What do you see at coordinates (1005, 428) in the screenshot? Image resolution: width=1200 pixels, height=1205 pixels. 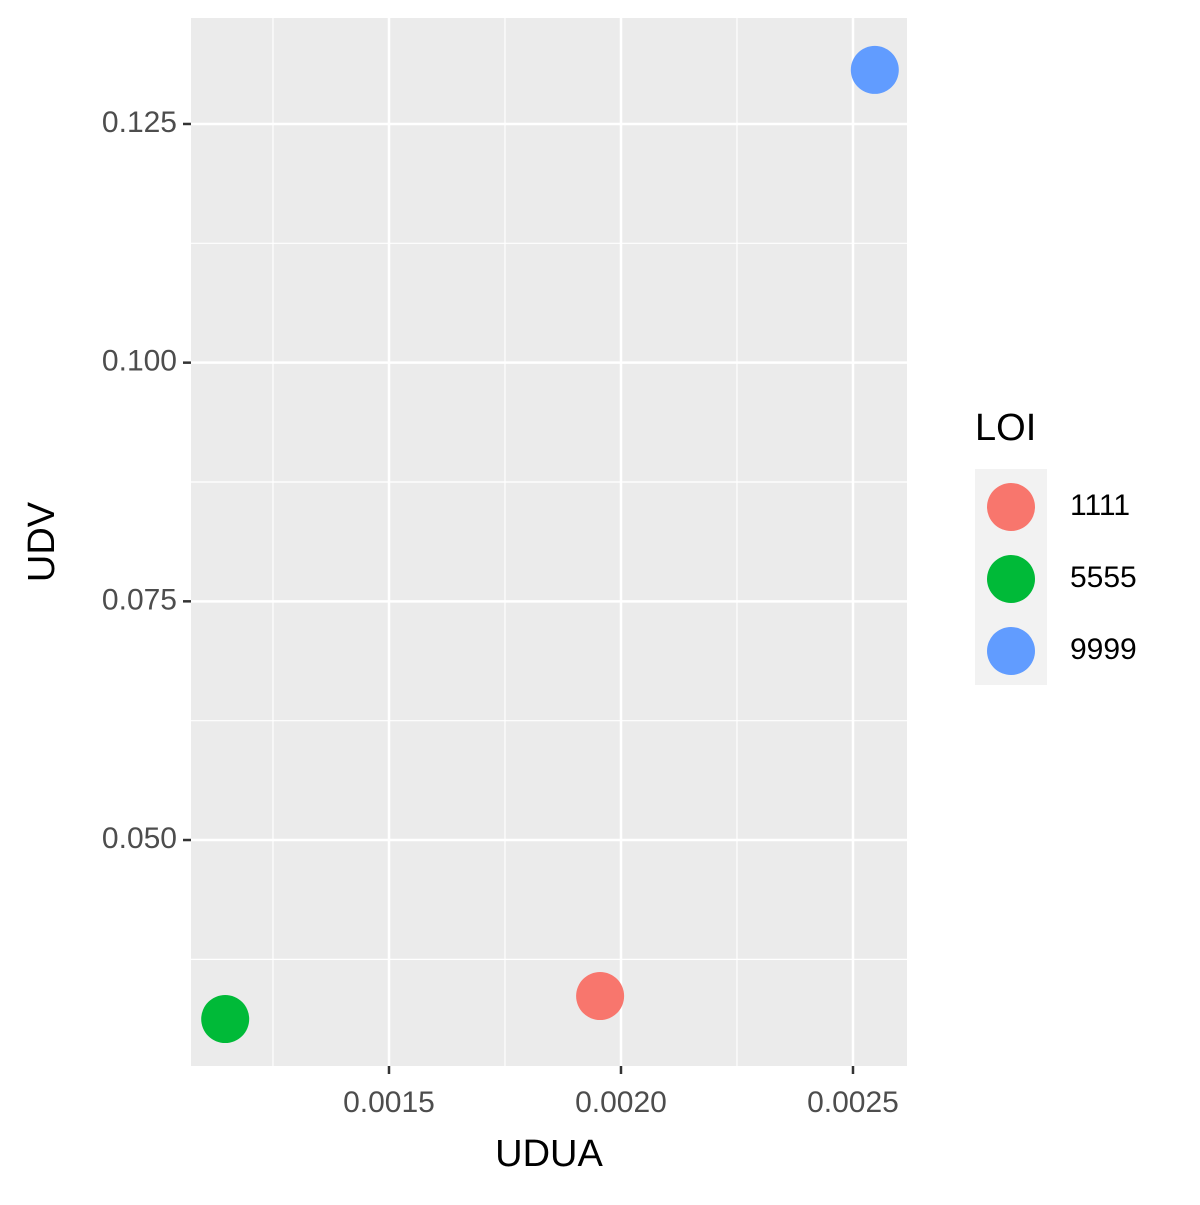 I see `legend-title: LOI` at bounding box center [1005, 428].